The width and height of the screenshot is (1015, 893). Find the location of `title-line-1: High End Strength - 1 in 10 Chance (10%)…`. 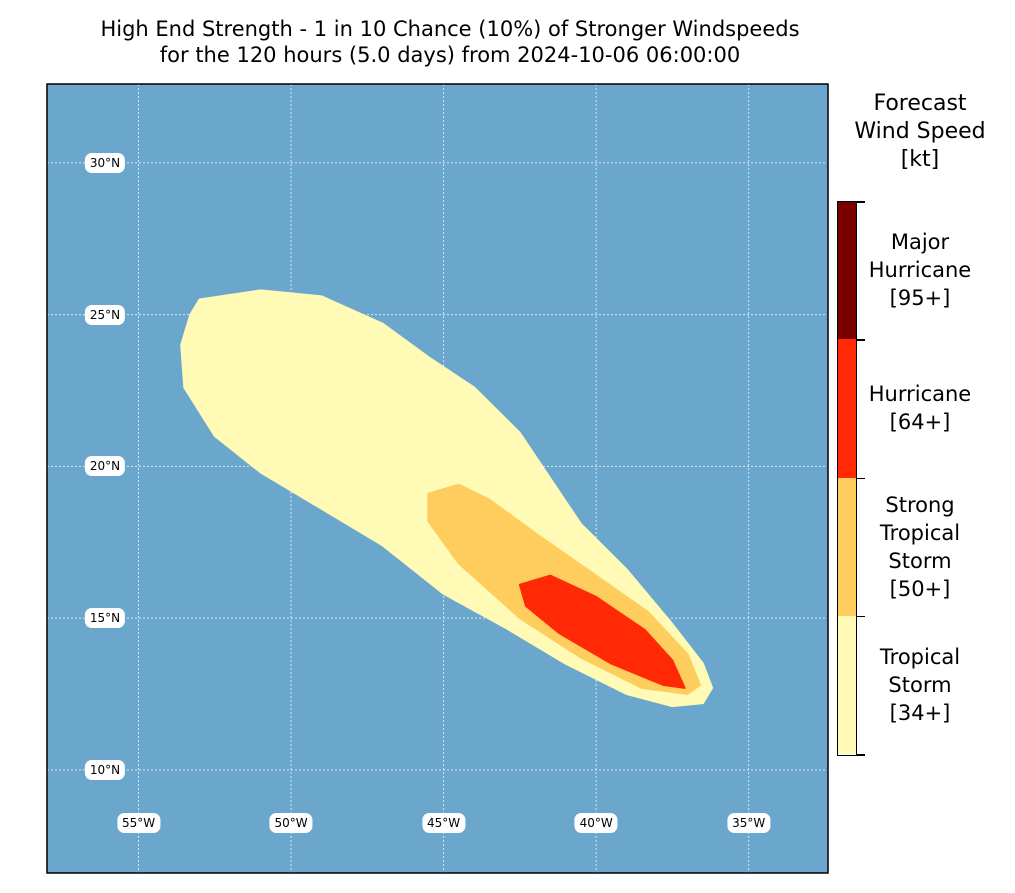

title-line-1: High End Strength - 1 in 10 Chance (10%)… is located at coordinates (450, 29).